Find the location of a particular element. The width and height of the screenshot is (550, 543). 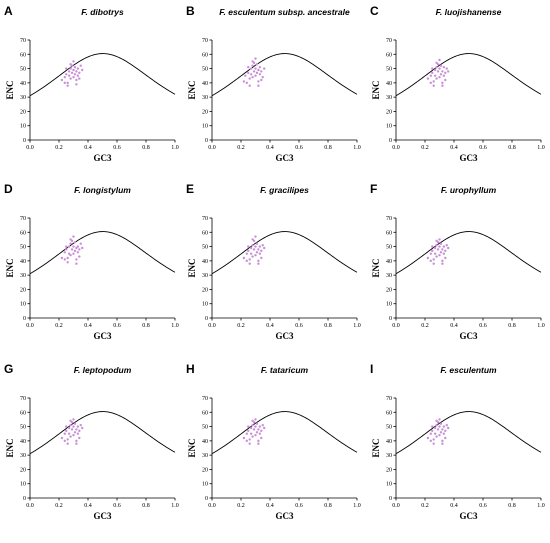

panel-title: F. luojishanense is located at coordinates (469, 12).